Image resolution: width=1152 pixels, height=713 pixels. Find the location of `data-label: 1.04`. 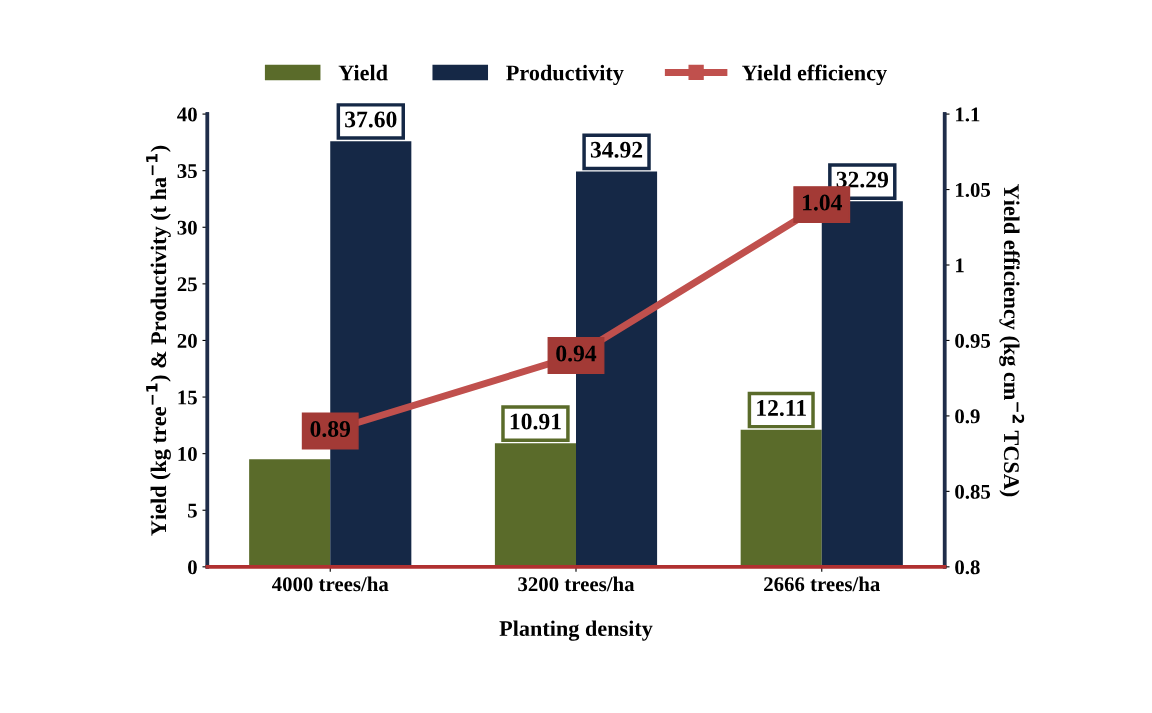

data-label: 1.04 is located at coordinates (822, 202).